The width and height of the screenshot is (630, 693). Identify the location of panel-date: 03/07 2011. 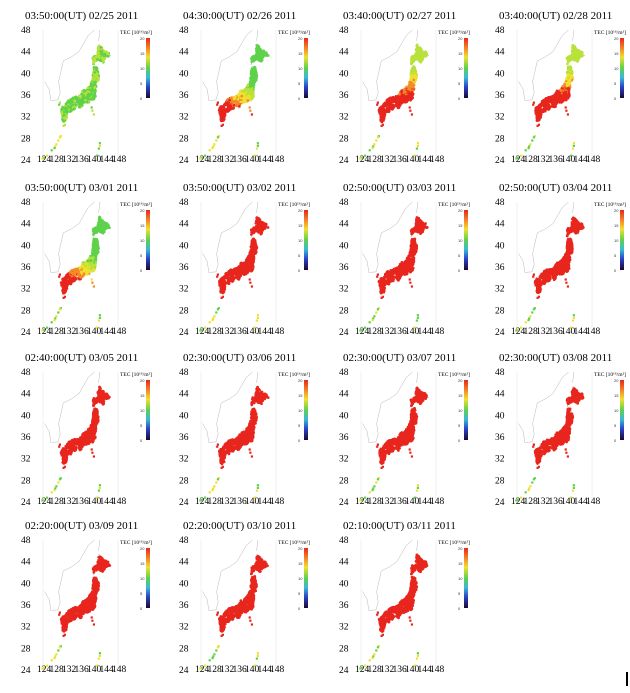
(431, 358).